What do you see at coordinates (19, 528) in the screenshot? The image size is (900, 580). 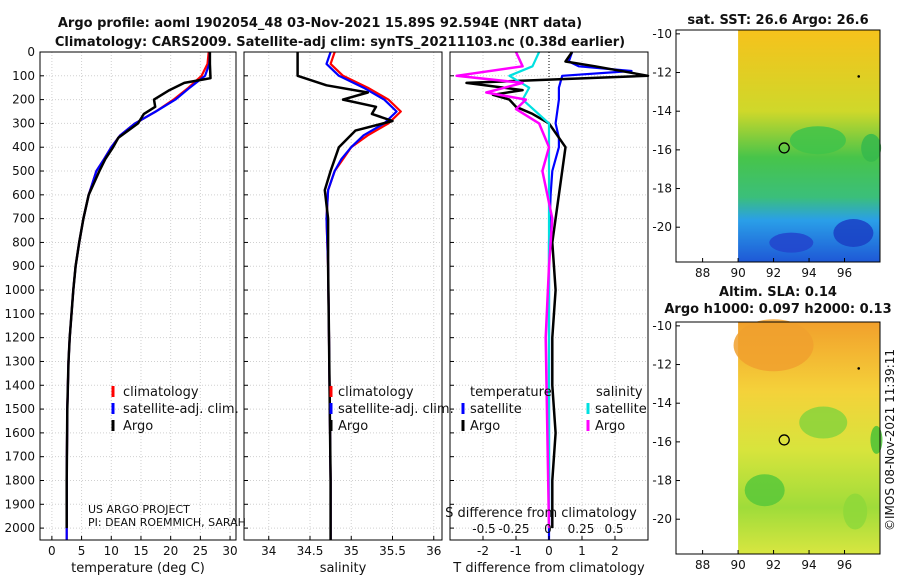 I see `y-tick-label: 2000` at bounding box center [19, 528].